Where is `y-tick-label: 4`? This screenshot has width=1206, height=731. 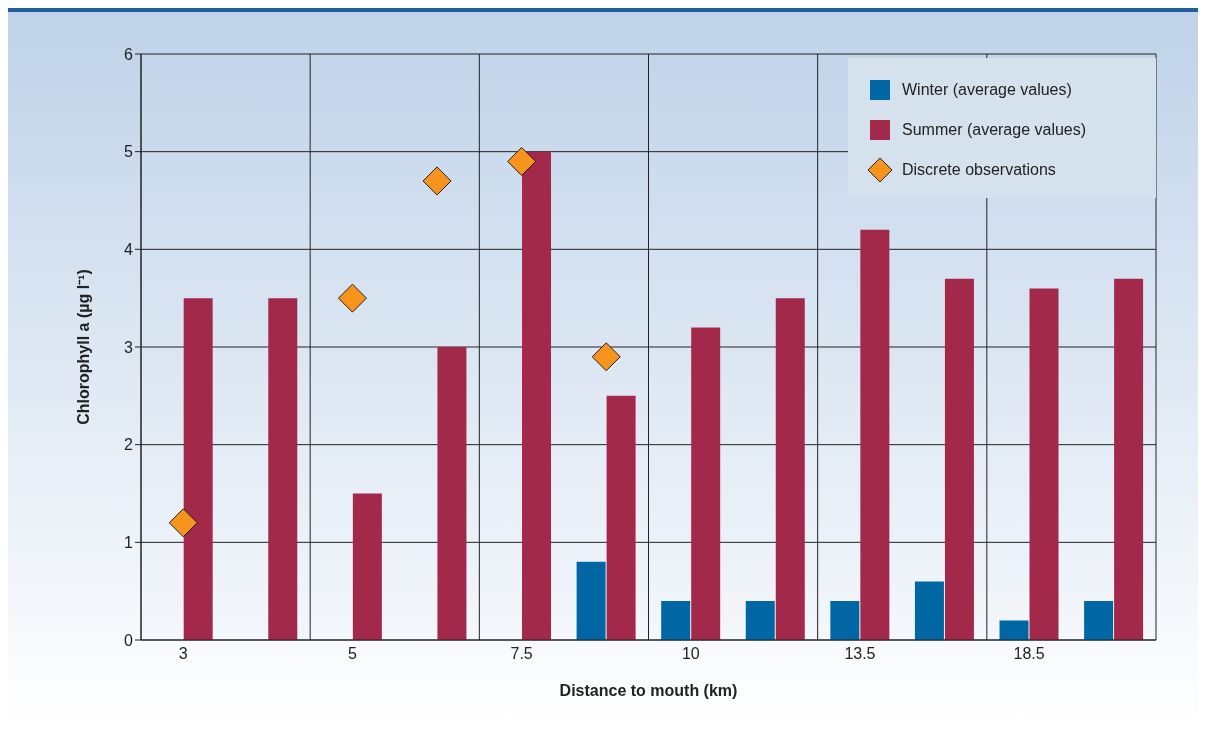 y-tick-label: 4 is located at coordinates (129, 250).